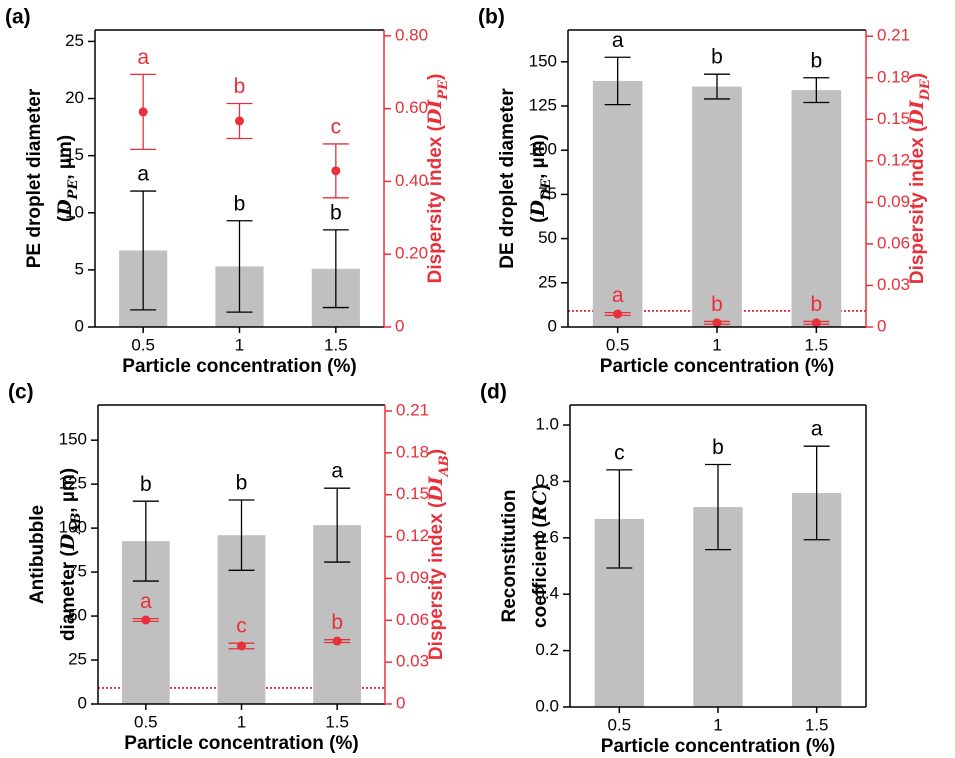 This screenshot has width=955, height=758. I want to click on y-tick-label: 5, so click(79, 268).